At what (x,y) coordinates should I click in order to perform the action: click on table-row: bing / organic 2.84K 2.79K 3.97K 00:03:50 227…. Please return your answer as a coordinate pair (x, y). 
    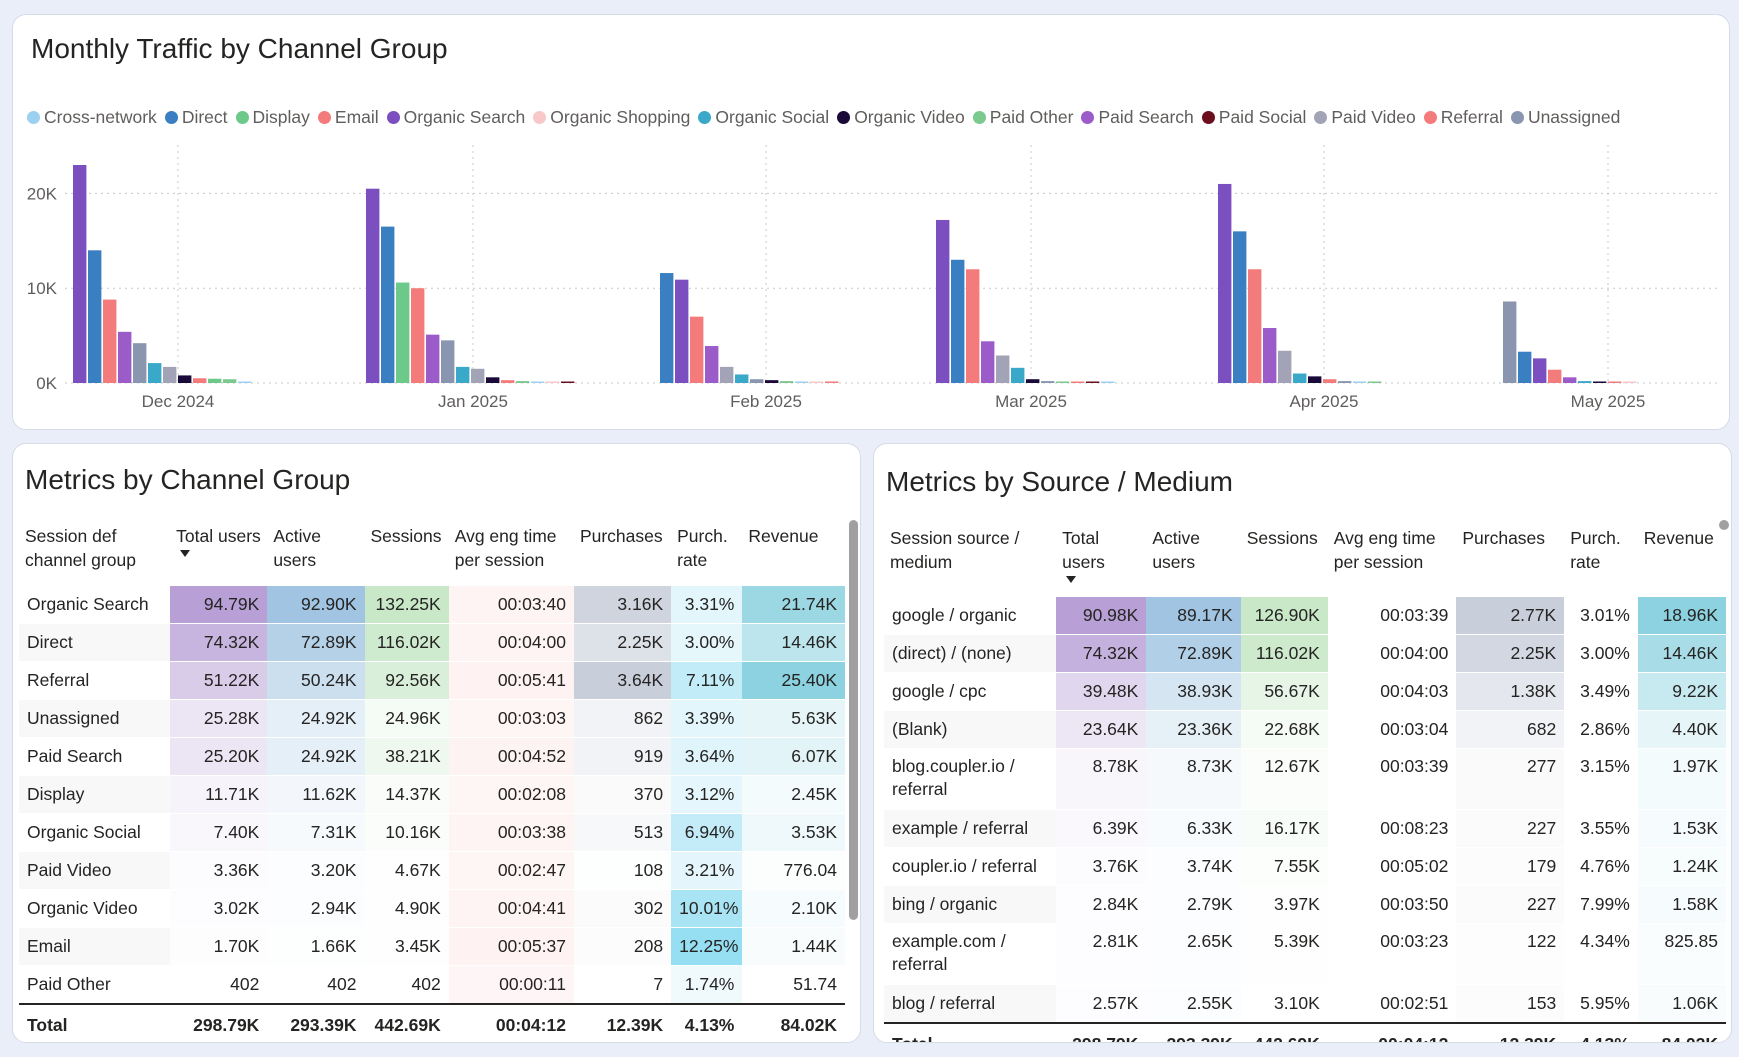
    Looking at the image, I should click on (1305, 904).